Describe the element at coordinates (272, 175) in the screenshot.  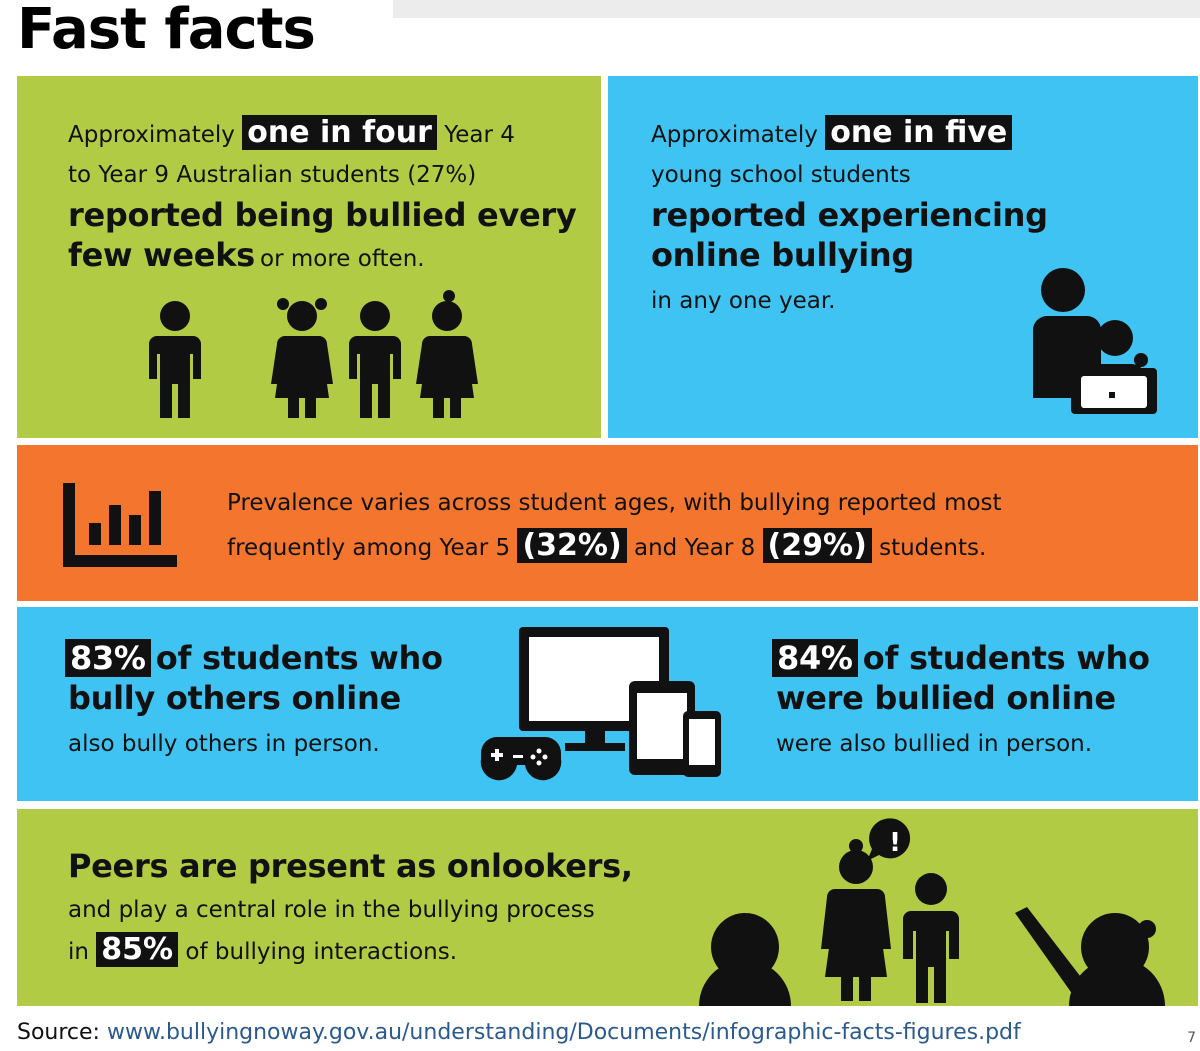
I see `fact1-line2: to Year 9 Australian students (27%)` at that location.